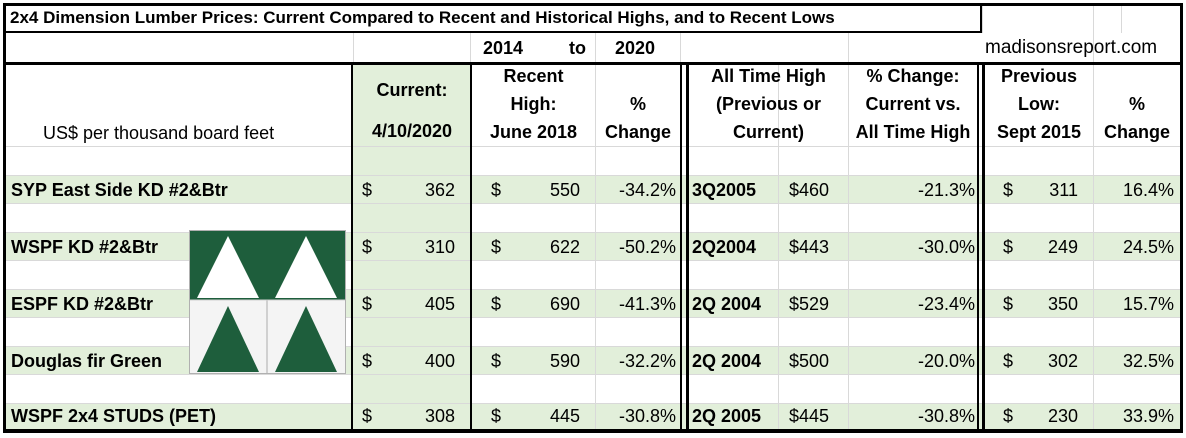 The width and height of the screenshot is (1186, 438). What do you see at coordinates (1136, 104) in the screenshot?
I see `header-lowpct-1: %` at bounding box center [1136, 104].